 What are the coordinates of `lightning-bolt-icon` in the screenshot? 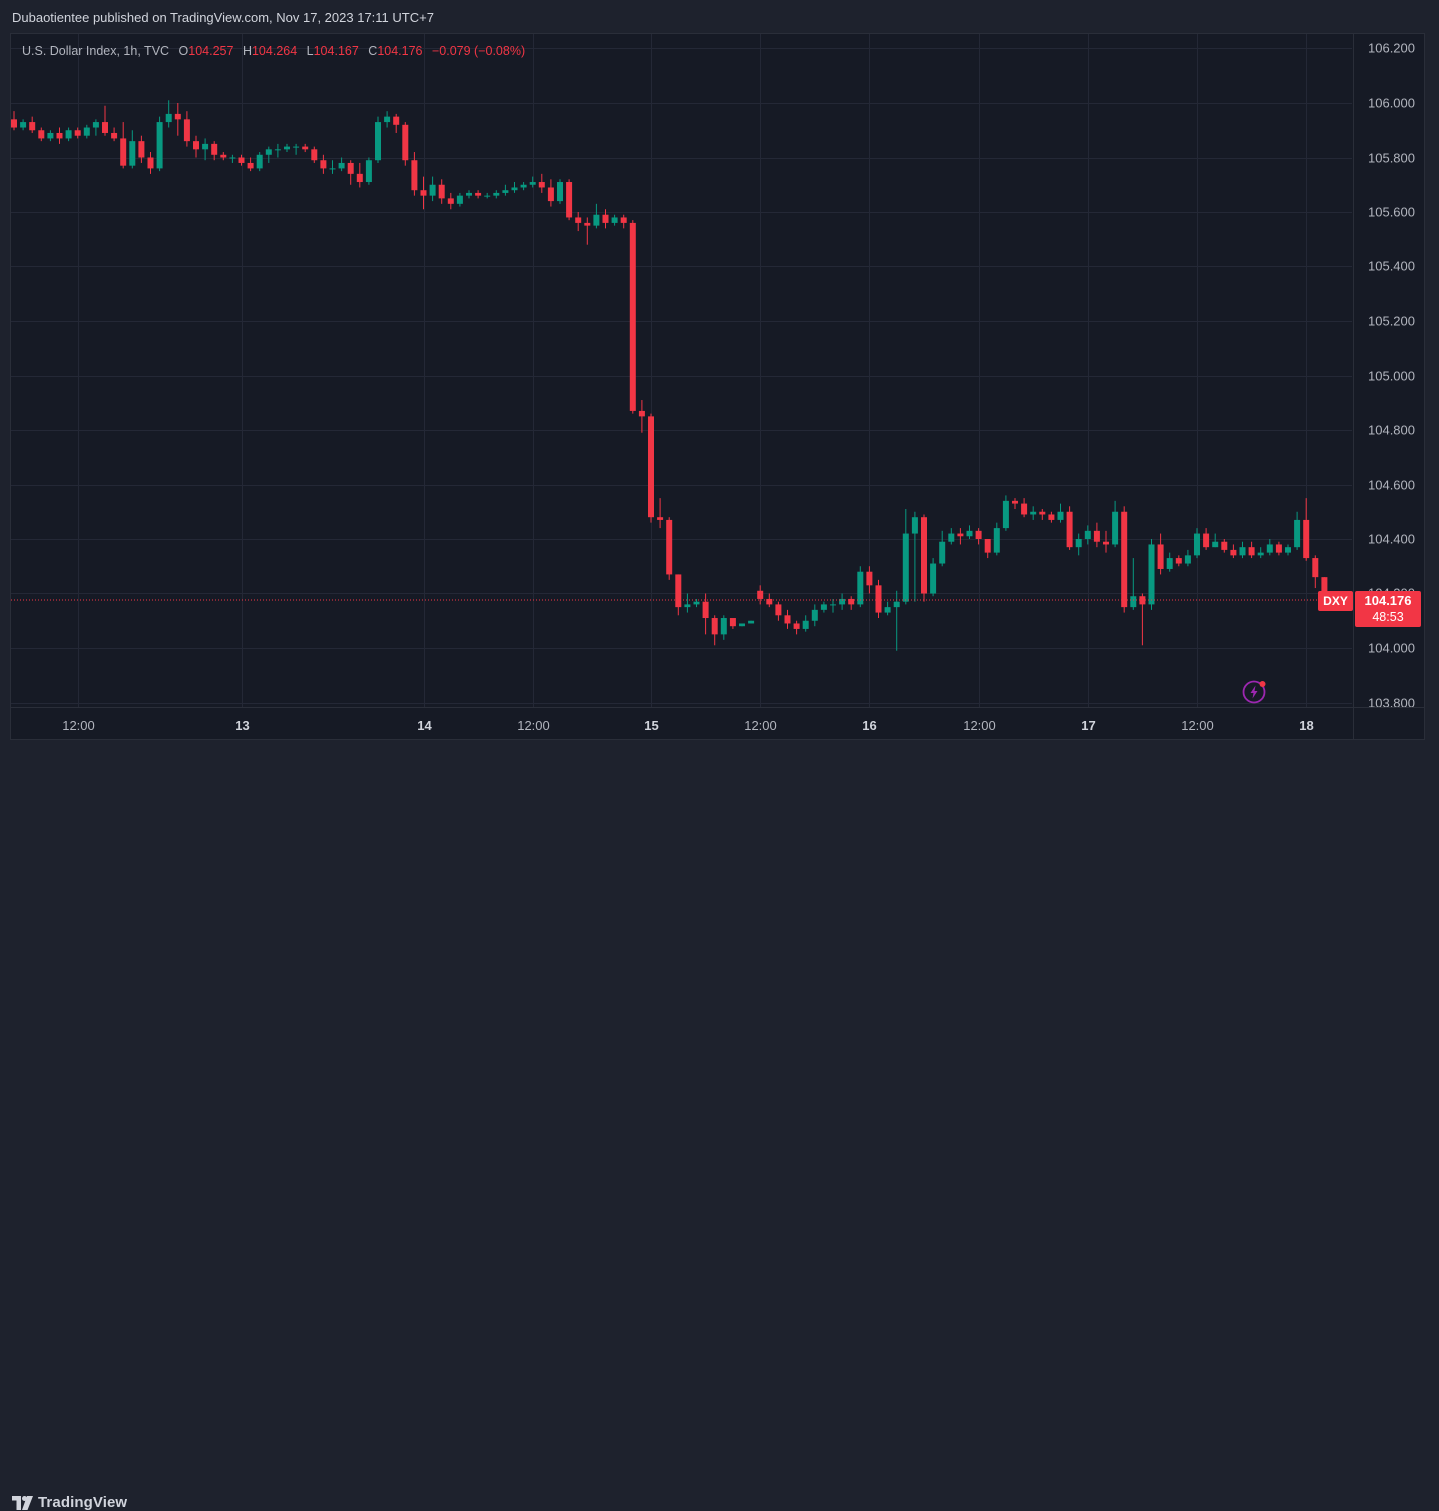 It's located at (1254, 692).